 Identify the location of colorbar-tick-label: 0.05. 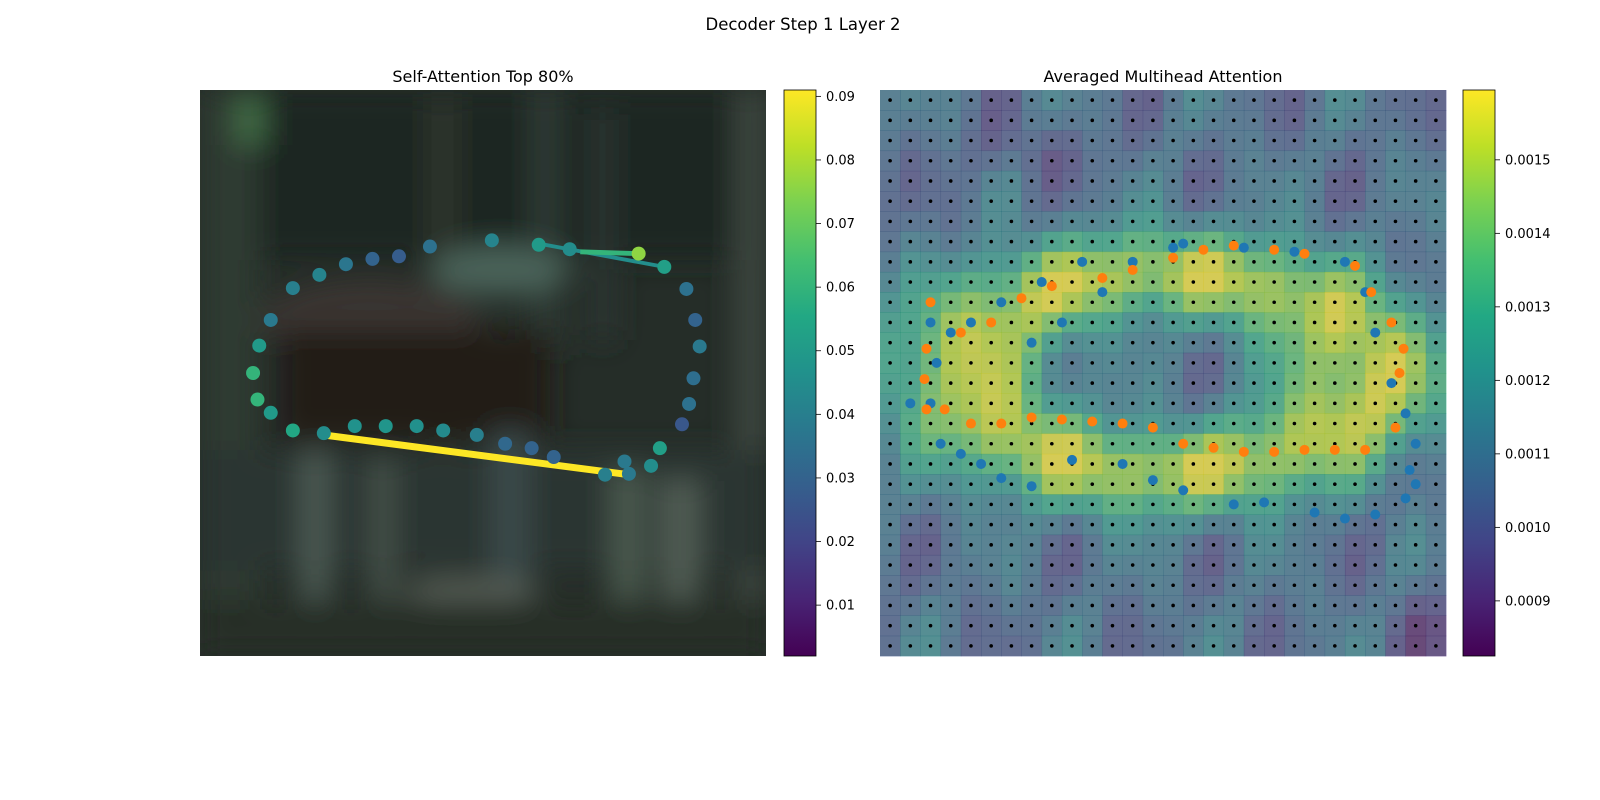
(840, 351).